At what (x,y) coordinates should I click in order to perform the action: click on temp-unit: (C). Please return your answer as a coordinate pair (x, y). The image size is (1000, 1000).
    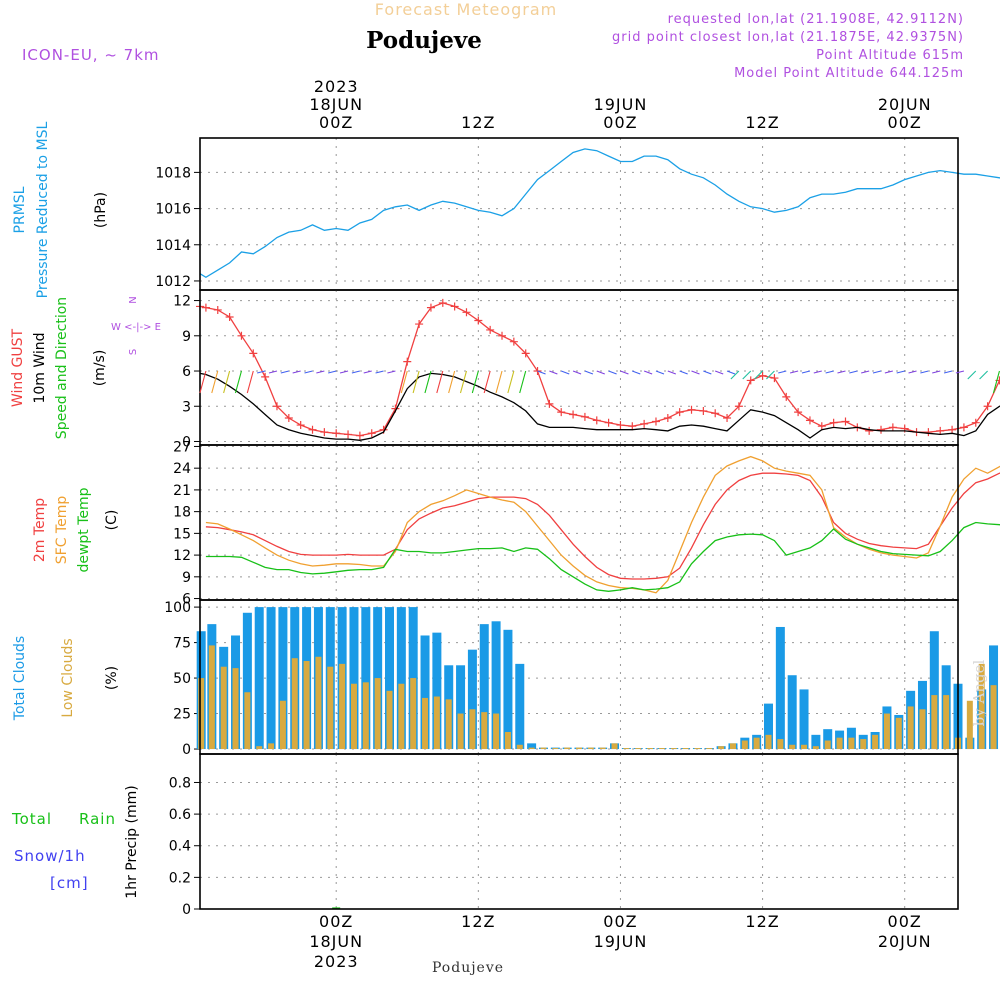
    Looking at the image, I should click on (112, 520).